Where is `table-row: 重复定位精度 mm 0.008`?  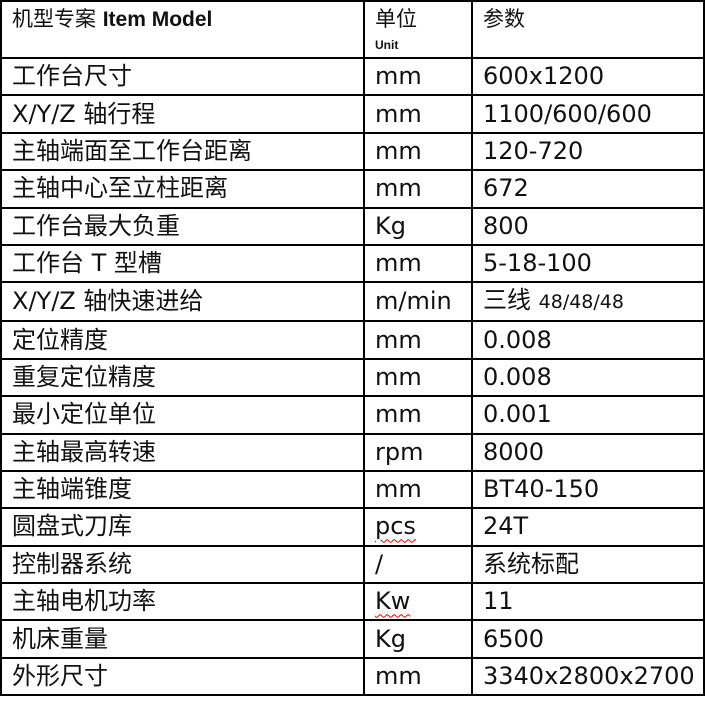 table-row: 重复定位精度 mm 0.008 is located at coordinates (352, 377).